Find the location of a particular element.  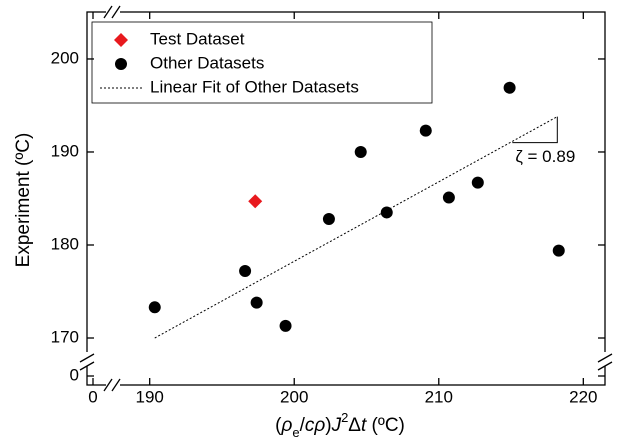

x-axis-label-part: Δ is located at coordinates (354, 425).